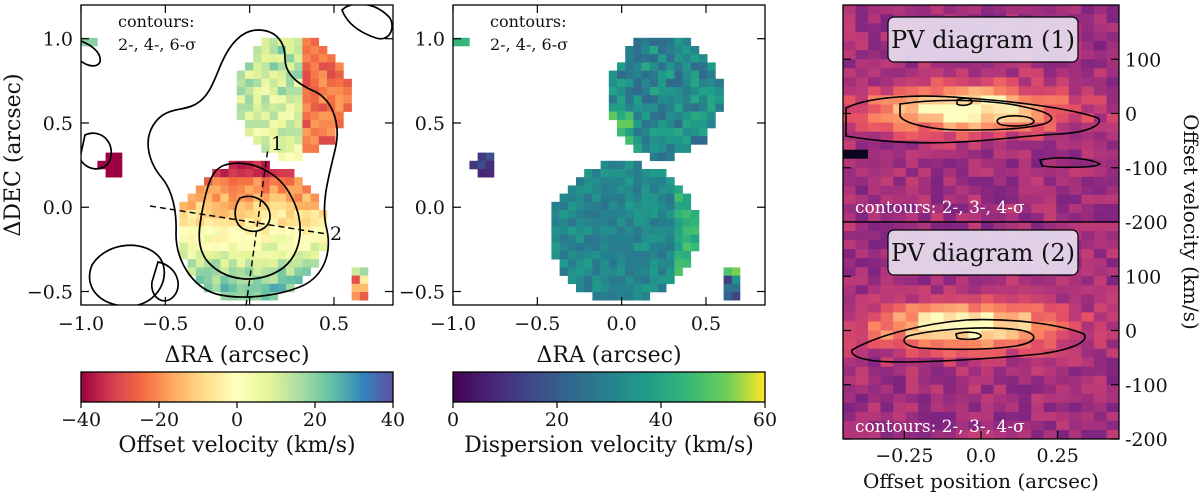 The image size is (1200, 501). Describe the element at coordinates (81, 324) in the screenshot. I see `x-tick-label: −1.0` at that location.